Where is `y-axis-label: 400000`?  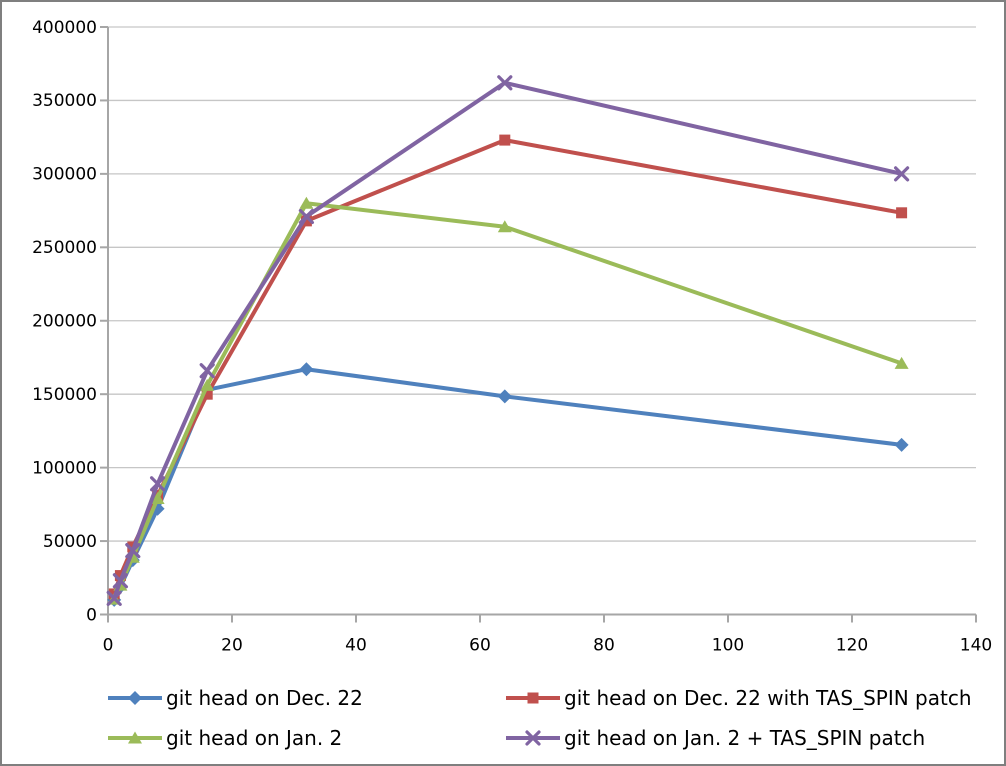
y-axis-label: 400000 is located at coordinates (64, 28).